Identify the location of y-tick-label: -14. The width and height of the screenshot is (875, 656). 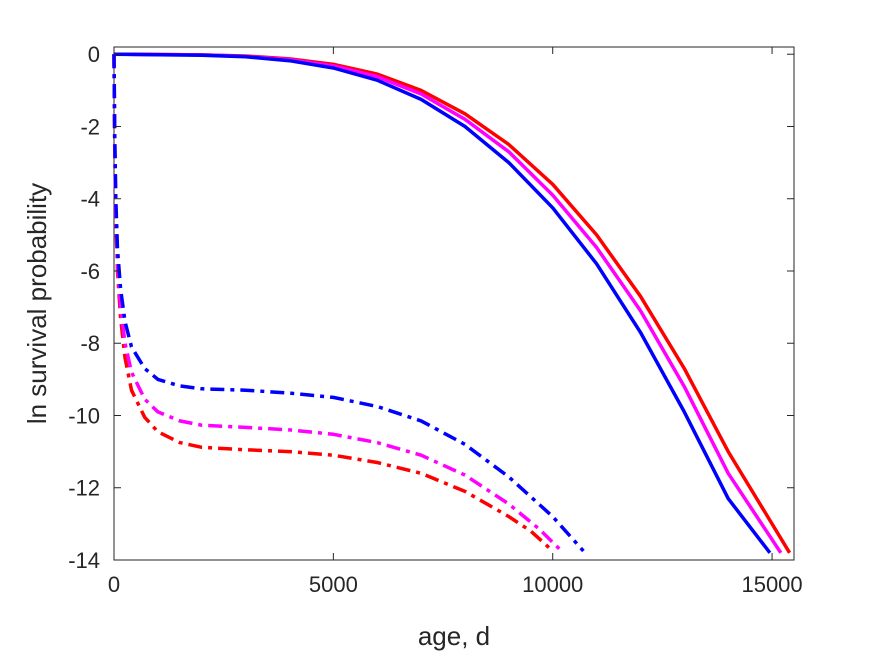
(84, 560).